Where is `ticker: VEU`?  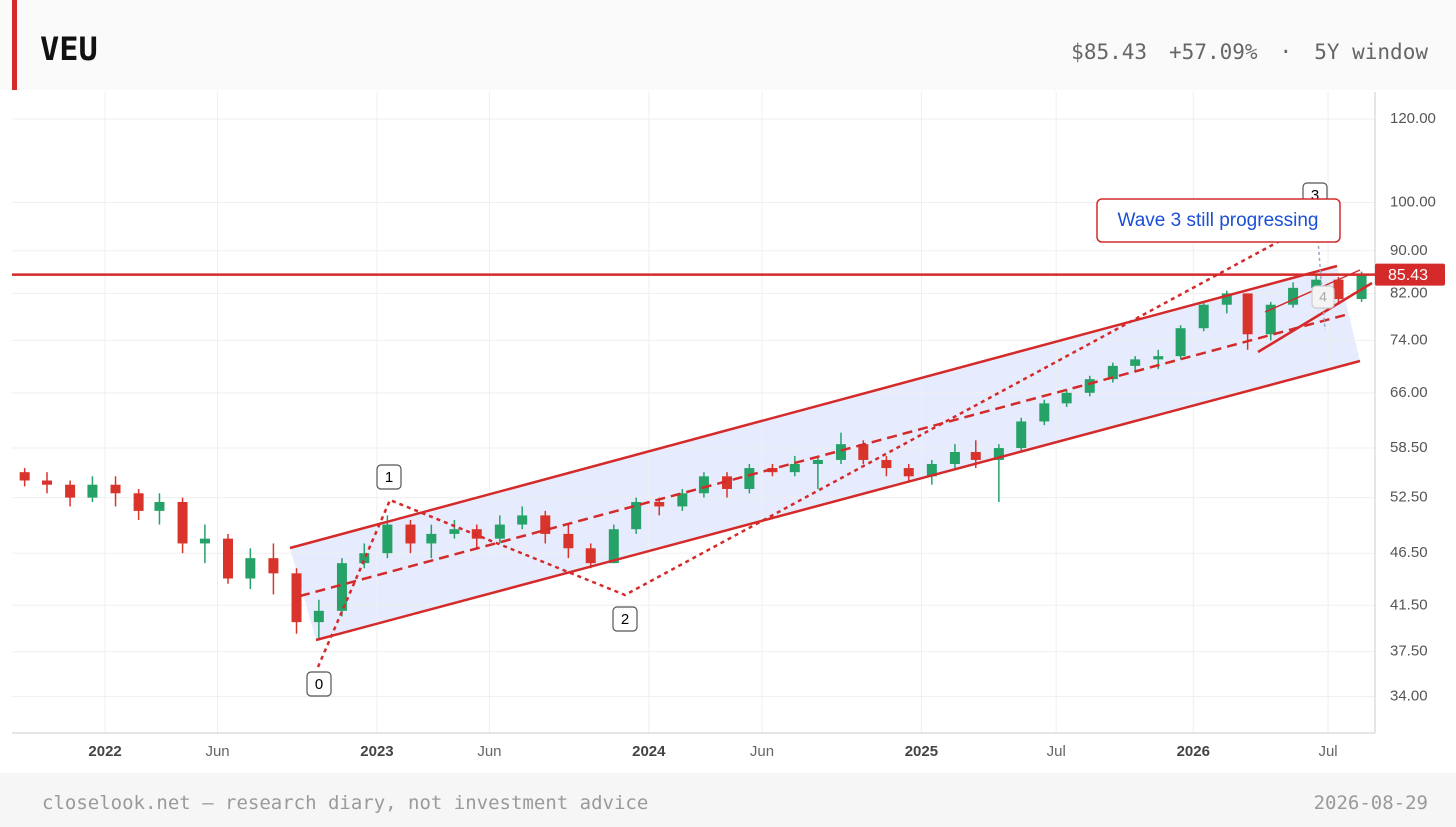
ticker: VEU is located at coordinates (69, 49).